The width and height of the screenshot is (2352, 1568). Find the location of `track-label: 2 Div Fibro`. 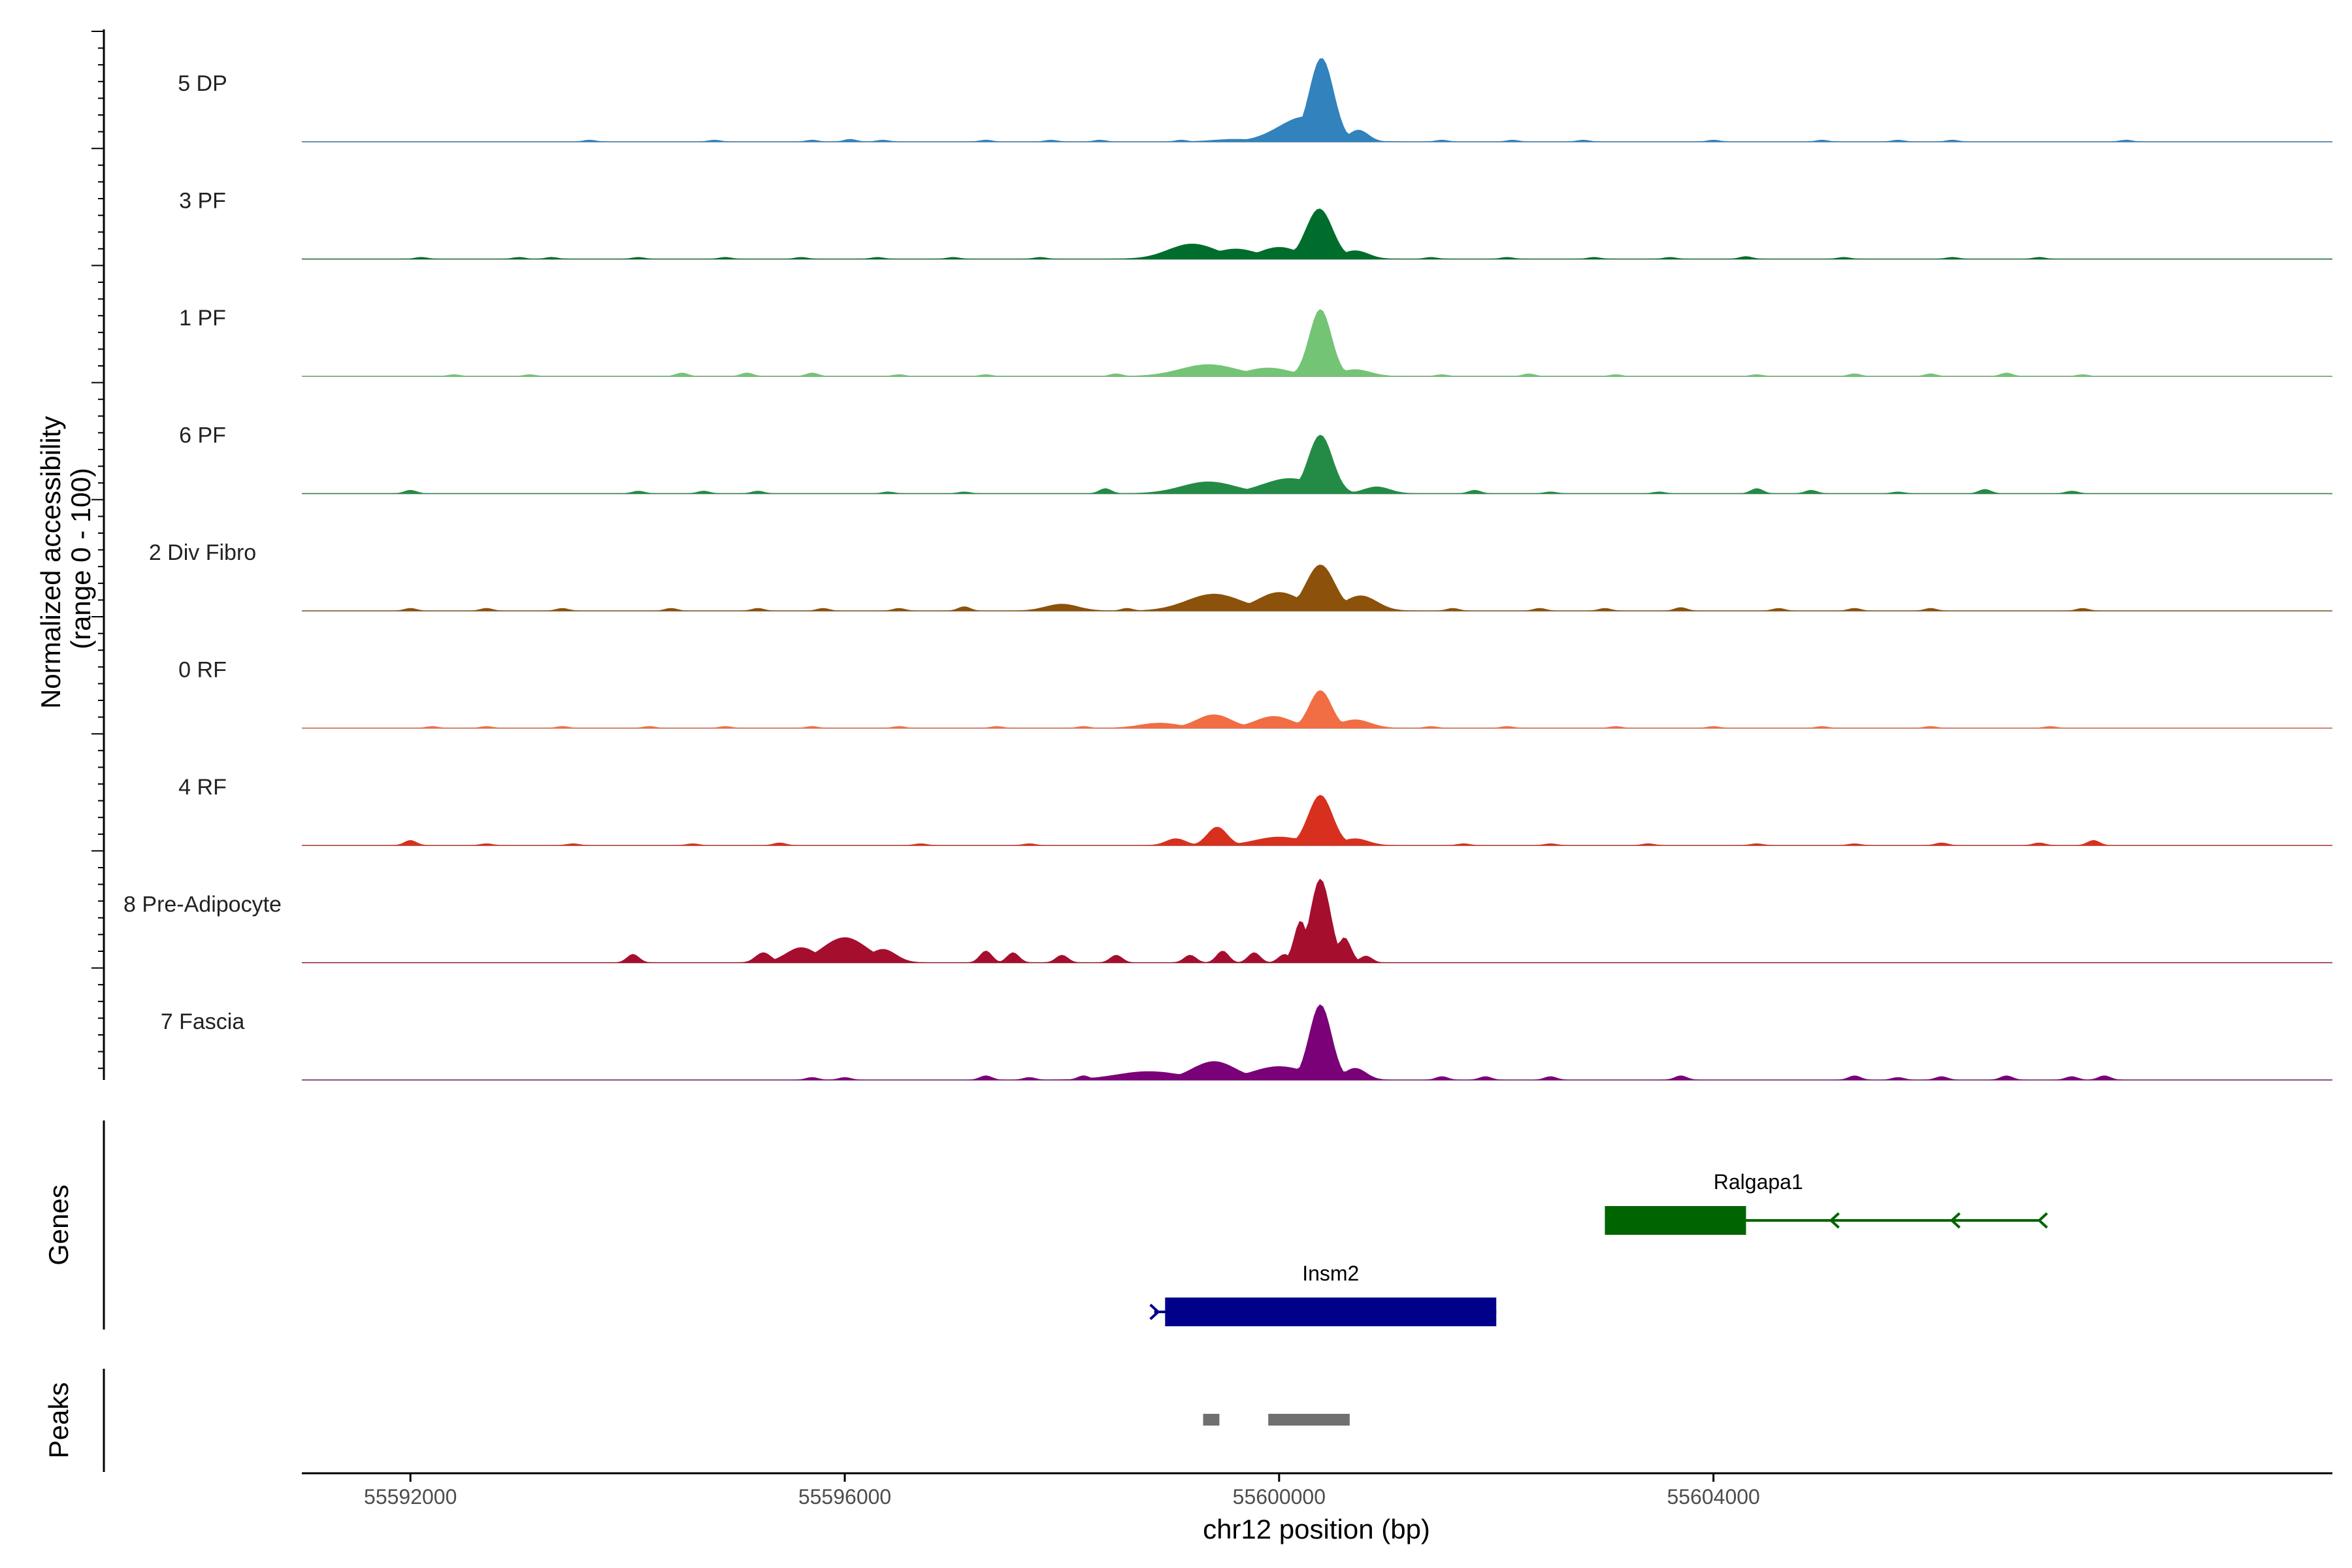

track-label: 2 Div Fibro is located at coordinates (202, 552).